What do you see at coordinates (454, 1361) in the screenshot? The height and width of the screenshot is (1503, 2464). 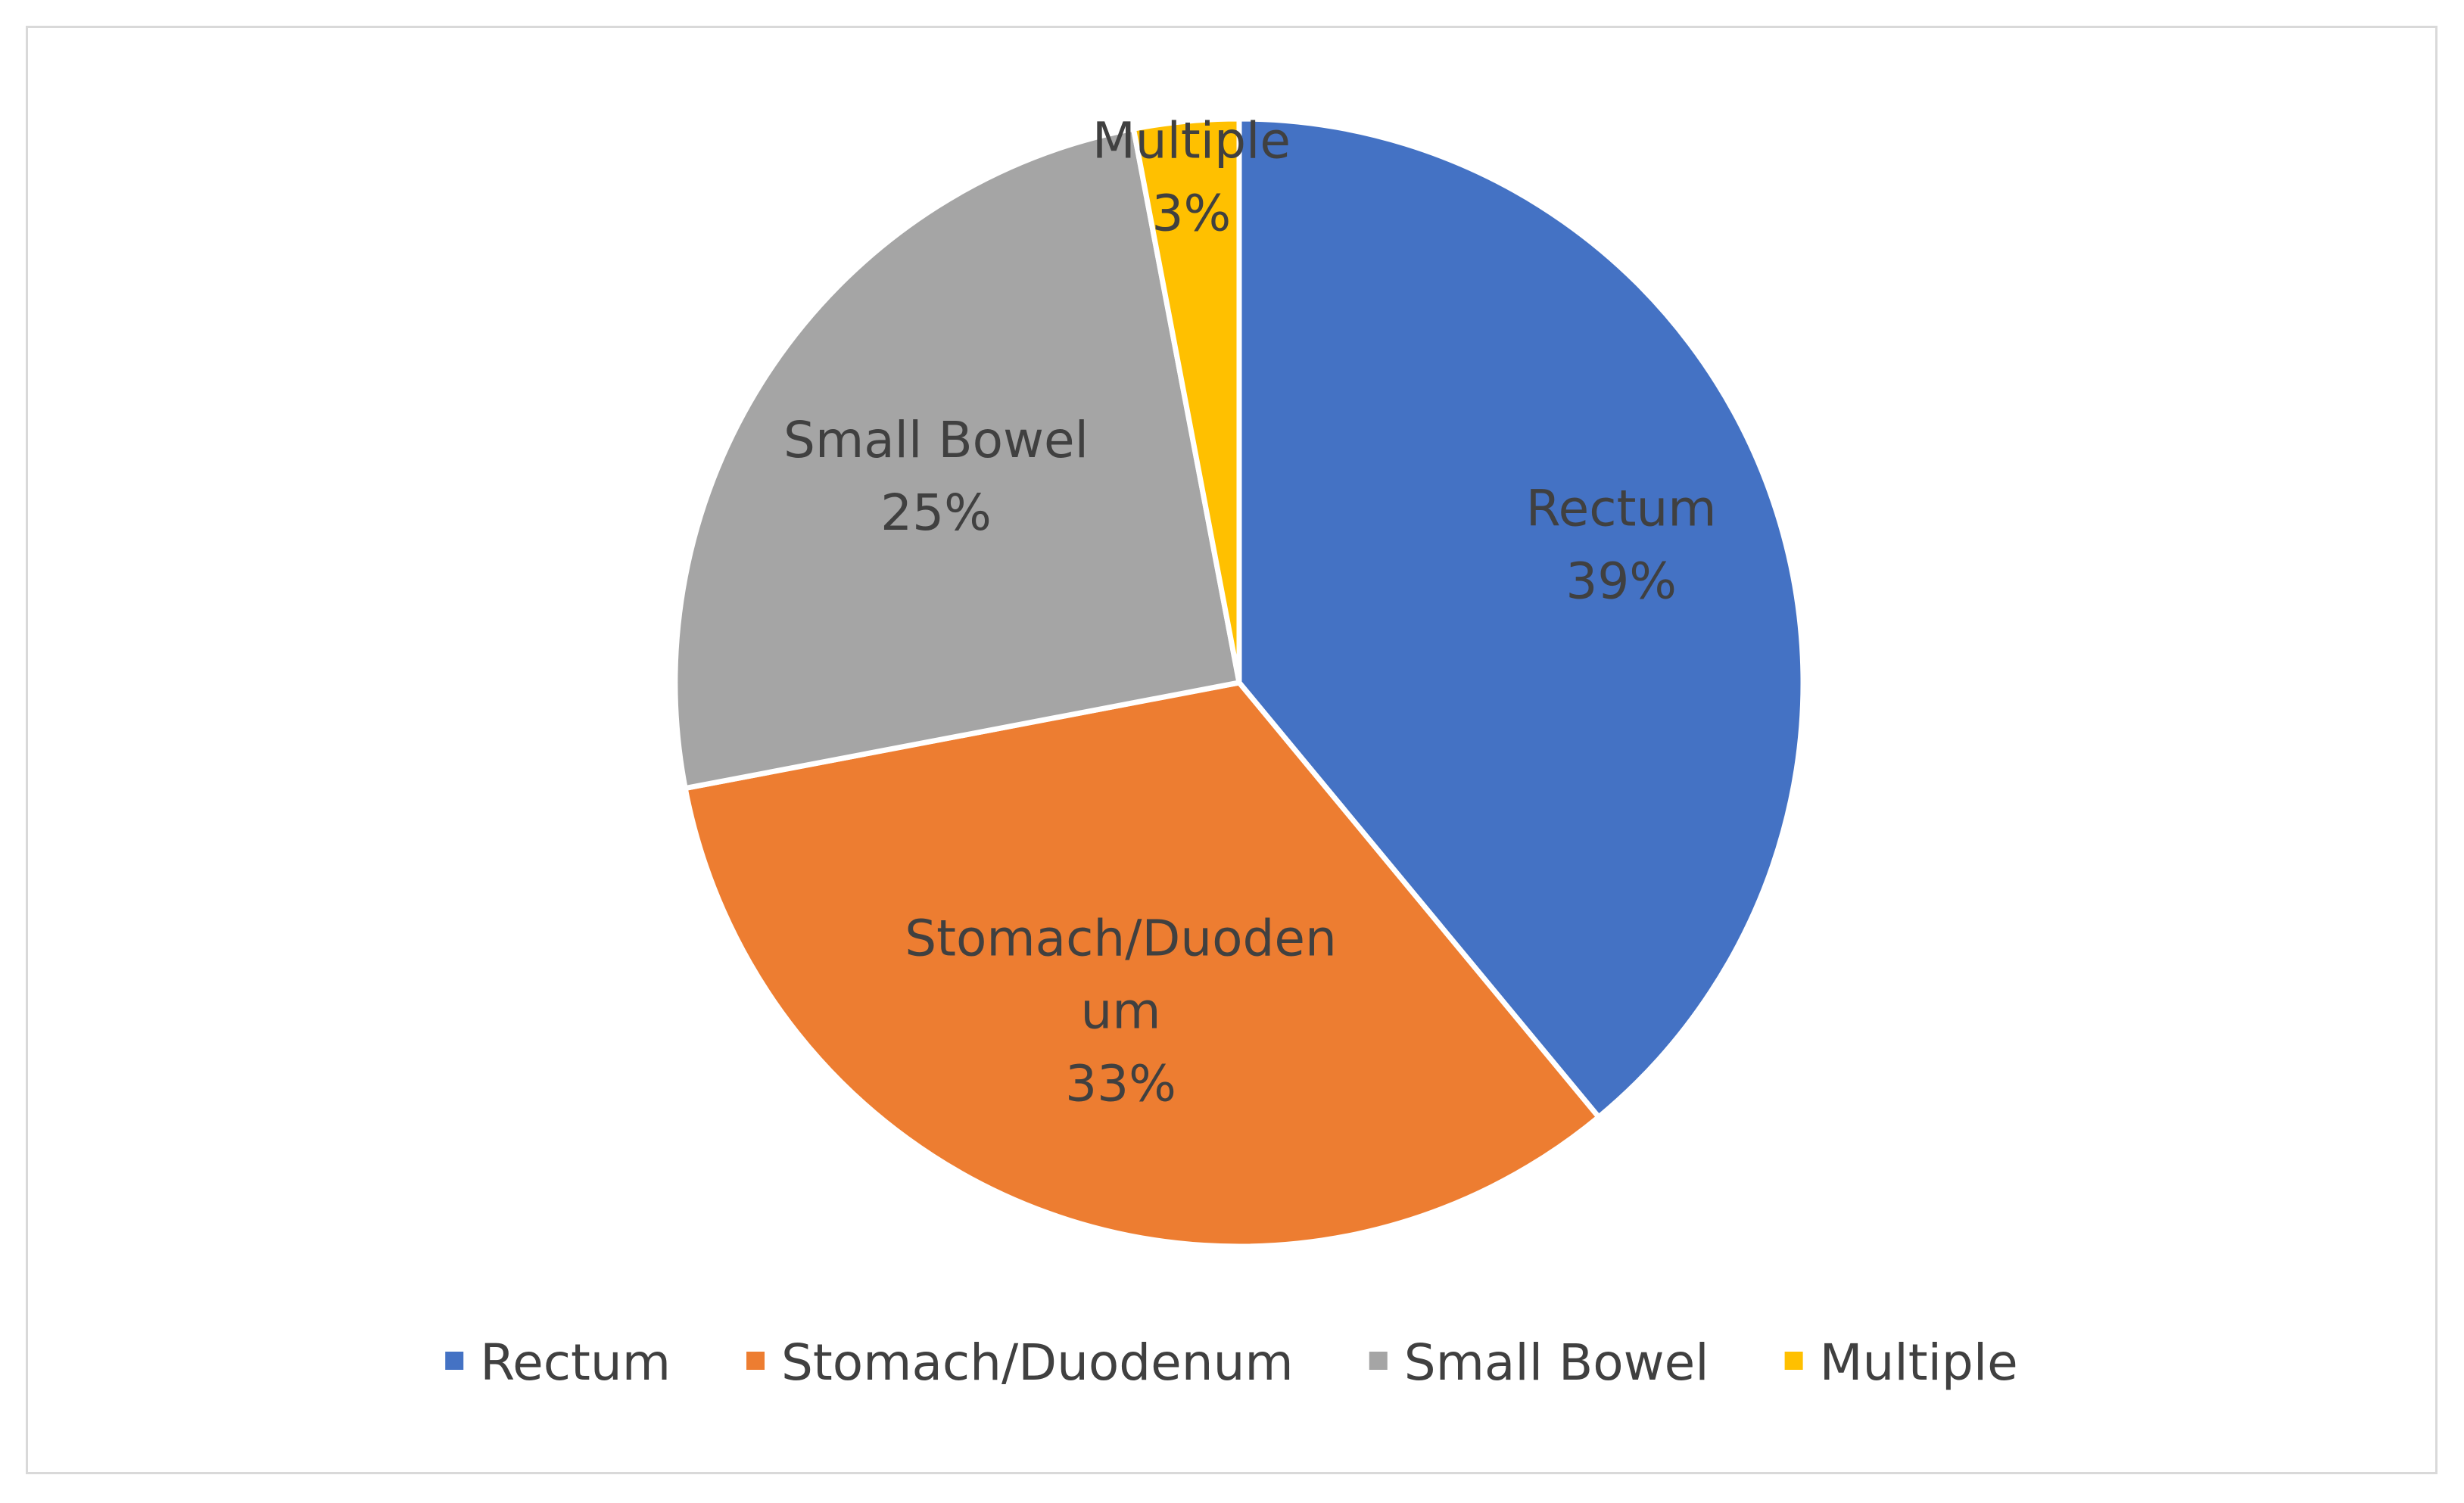 I see `legend-swatch-rectum` at bounding box center [454, 1361].